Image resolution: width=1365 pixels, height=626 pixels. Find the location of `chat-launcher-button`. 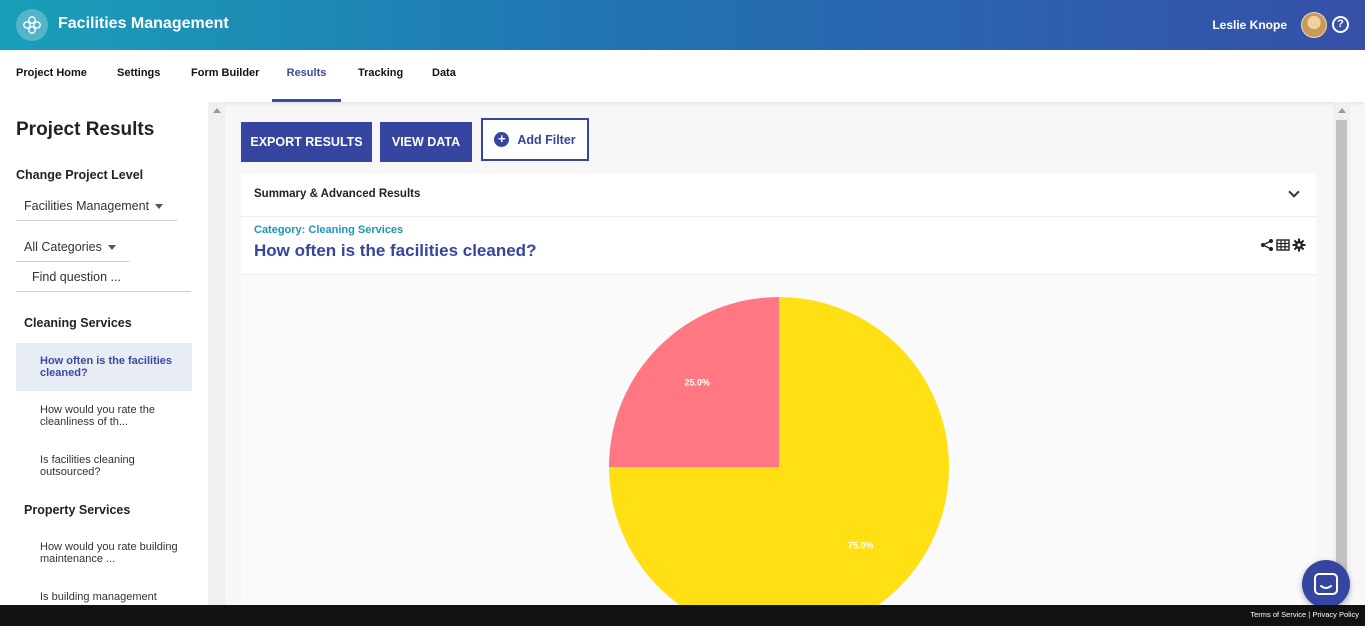

chat-launcher-button is located at coordinates (1326, 584).